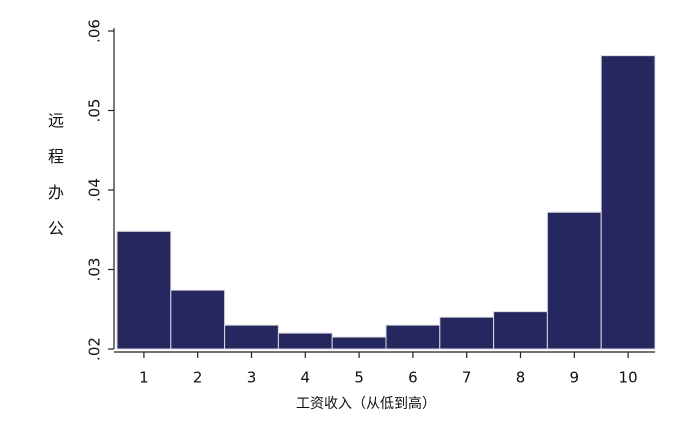 The width and height of the screenshot is (700, 424). I want to click on x-axis-label: 工资收入（从低到高）, so click(366, 403).